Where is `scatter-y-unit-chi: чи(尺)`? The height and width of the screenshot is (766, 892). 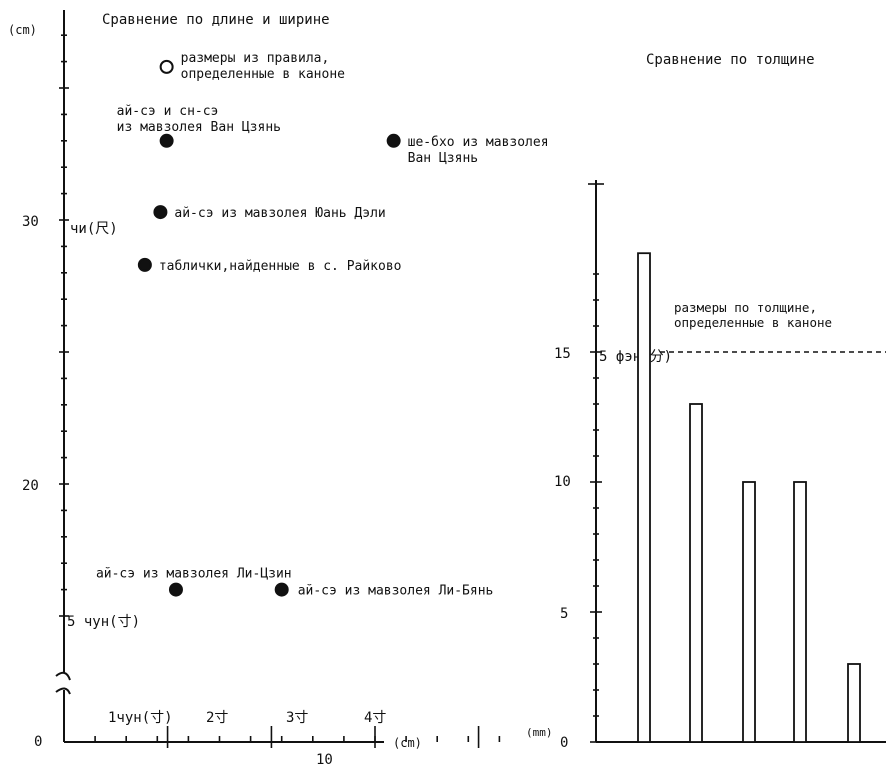
scatter-y-unit-chi: чи(尺) is located at coordinates (94, 229).